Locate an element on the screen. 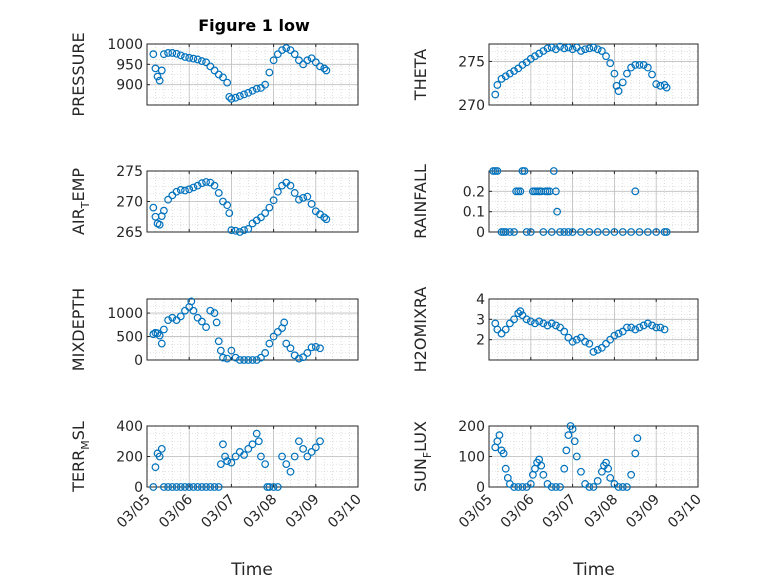 This screenshot has width=778, height=583. y-tick-label: 900 is located at coordinates (129, 86).